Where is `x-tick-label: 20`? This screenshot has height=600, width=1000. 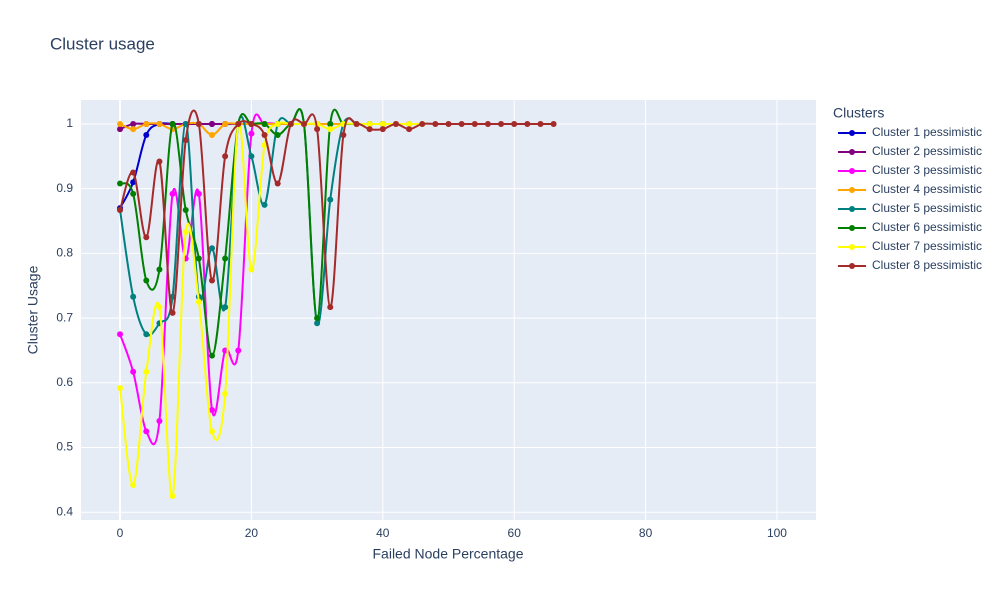 x-tick-label: 20 is located at coordinates (252, 533).